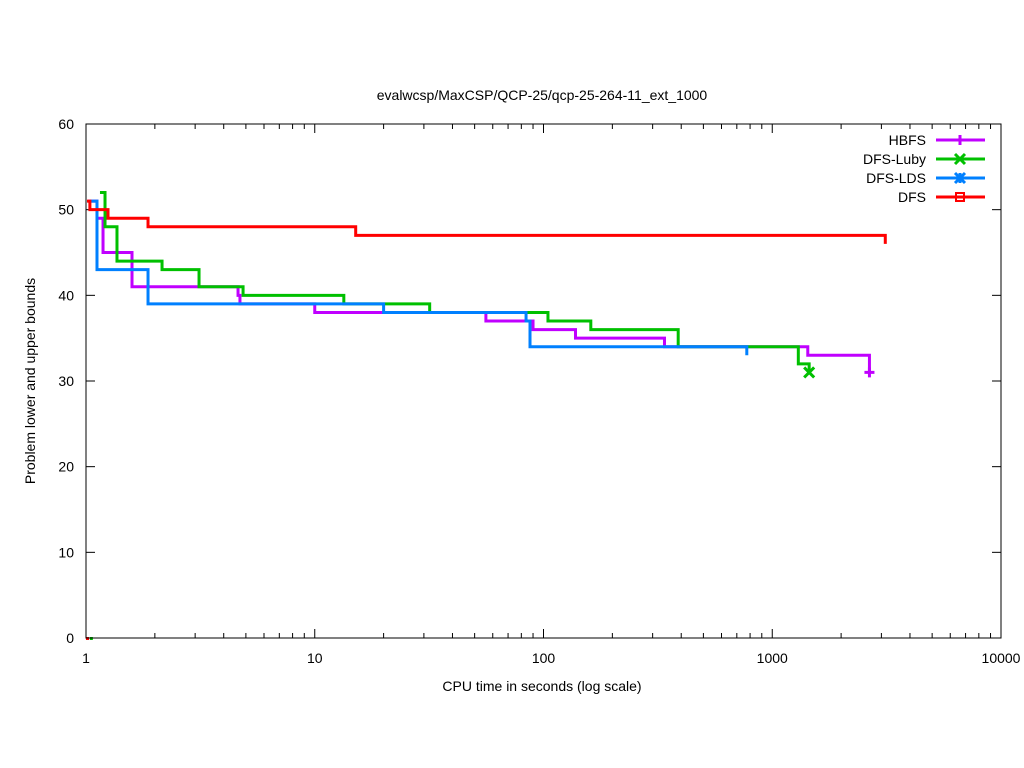 The height and width of the screenshot is (768, 1024). I want to click on series-line-dfs-lds, so click(419, 277).